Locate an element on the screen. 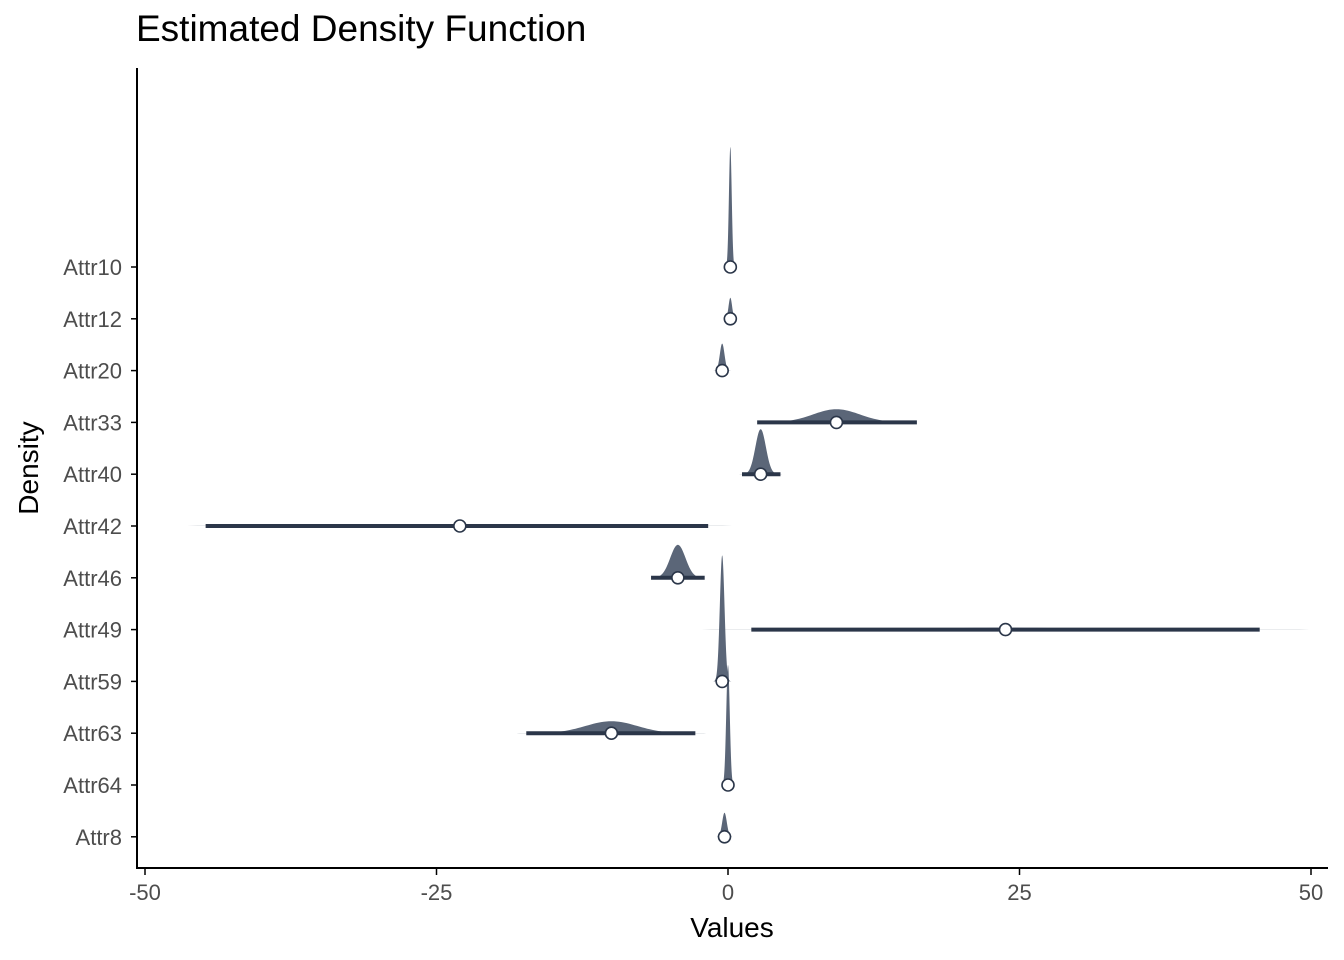  y-tick-label-attr12: Attr12 is located at coordinates (92, 319).